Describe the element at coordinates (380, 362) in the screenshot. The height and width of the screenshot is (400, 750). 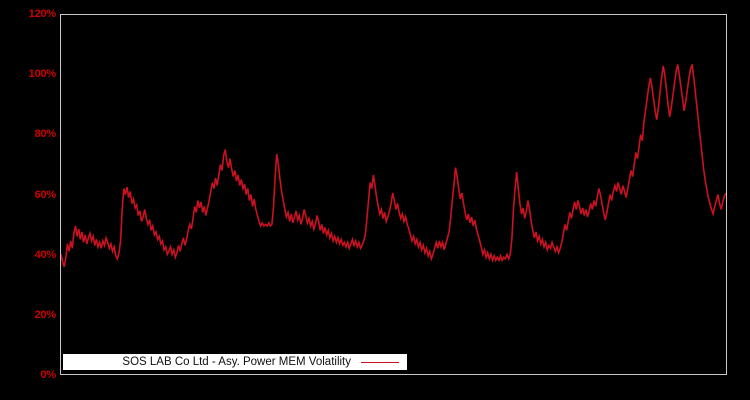
I see `legend-line-sample-icon` at that location.